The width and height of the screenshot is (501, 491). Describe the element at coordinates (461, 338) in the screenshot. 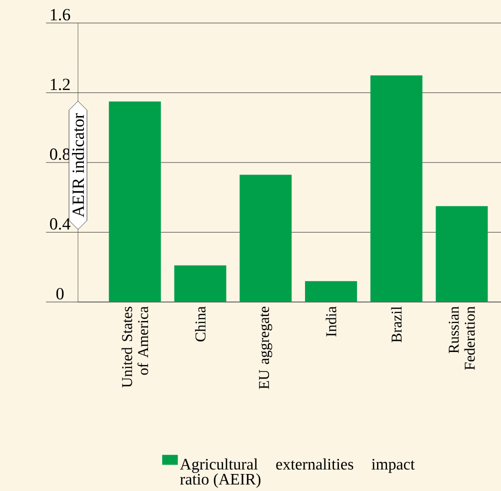

I see `x-tick-label: Russian Federation` at that location.